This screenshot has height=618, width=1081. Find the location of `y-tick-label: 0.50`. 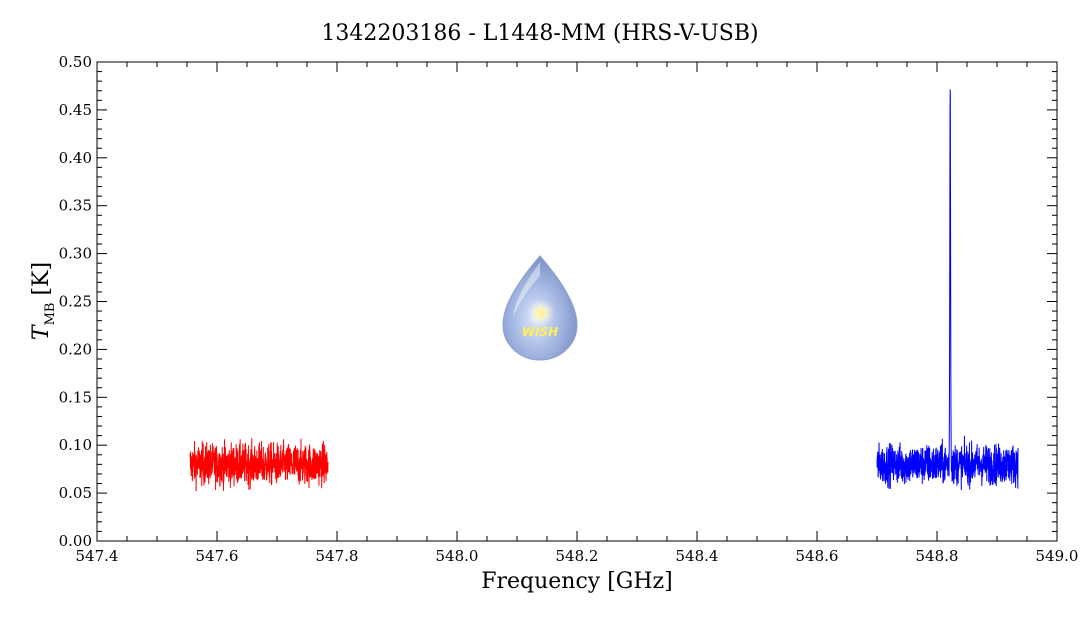

y-tick-label: 0.50 is located at coordinates (75, 62).